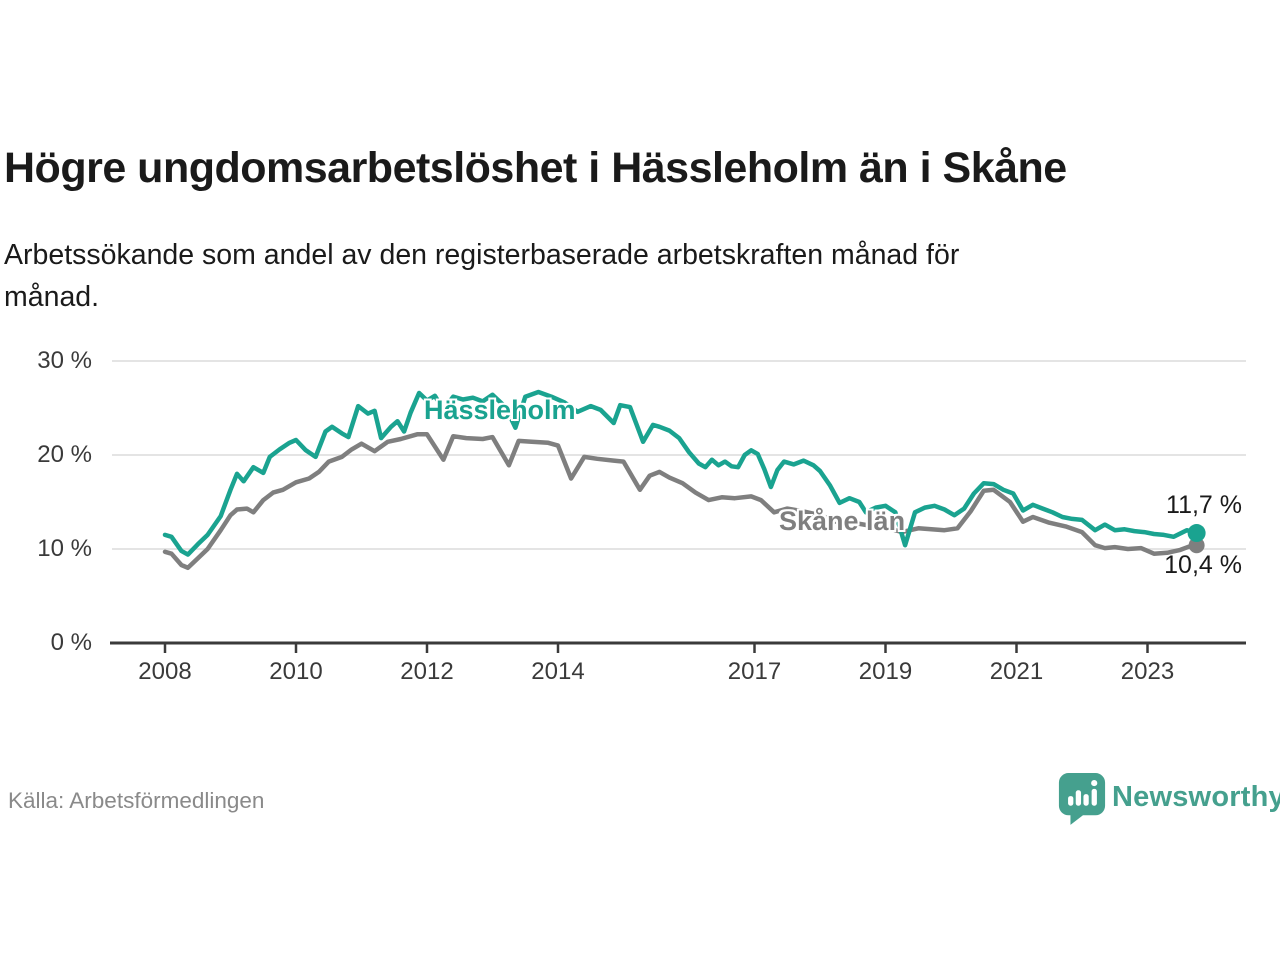 The width and height of the screenshot is (1280, 960). Describe the element at coordinates (64, 360) in the screenshot. I see `y-axis-label: 30 %` at that location.